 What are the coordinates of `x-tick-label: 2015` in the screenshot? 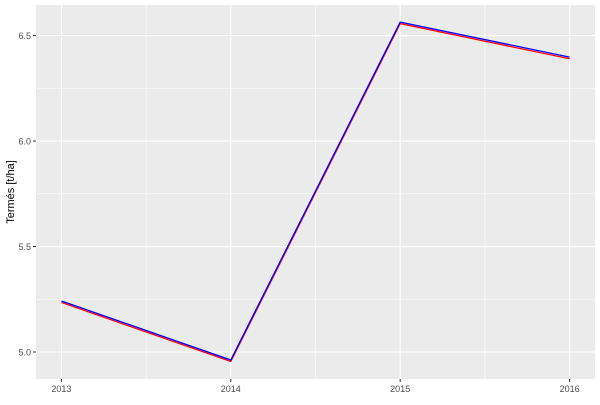 It's located at (400, 389).